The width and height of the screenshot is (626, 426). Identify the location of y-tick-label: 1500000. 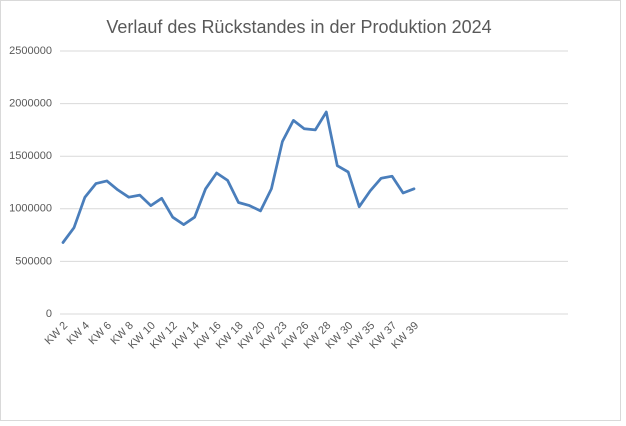
(30, 156).